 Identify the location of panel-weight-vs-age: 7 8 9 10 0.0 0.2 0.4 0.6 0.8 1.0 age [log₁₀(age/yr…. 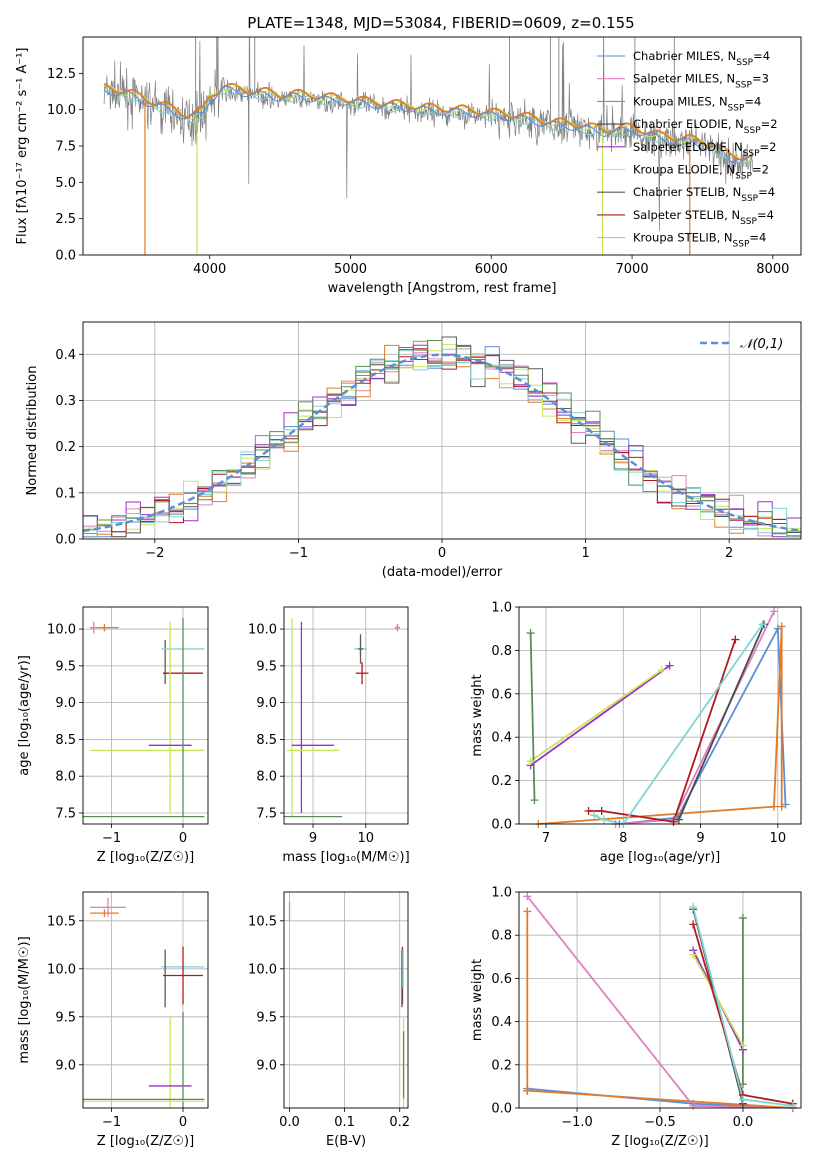
(636, 733).